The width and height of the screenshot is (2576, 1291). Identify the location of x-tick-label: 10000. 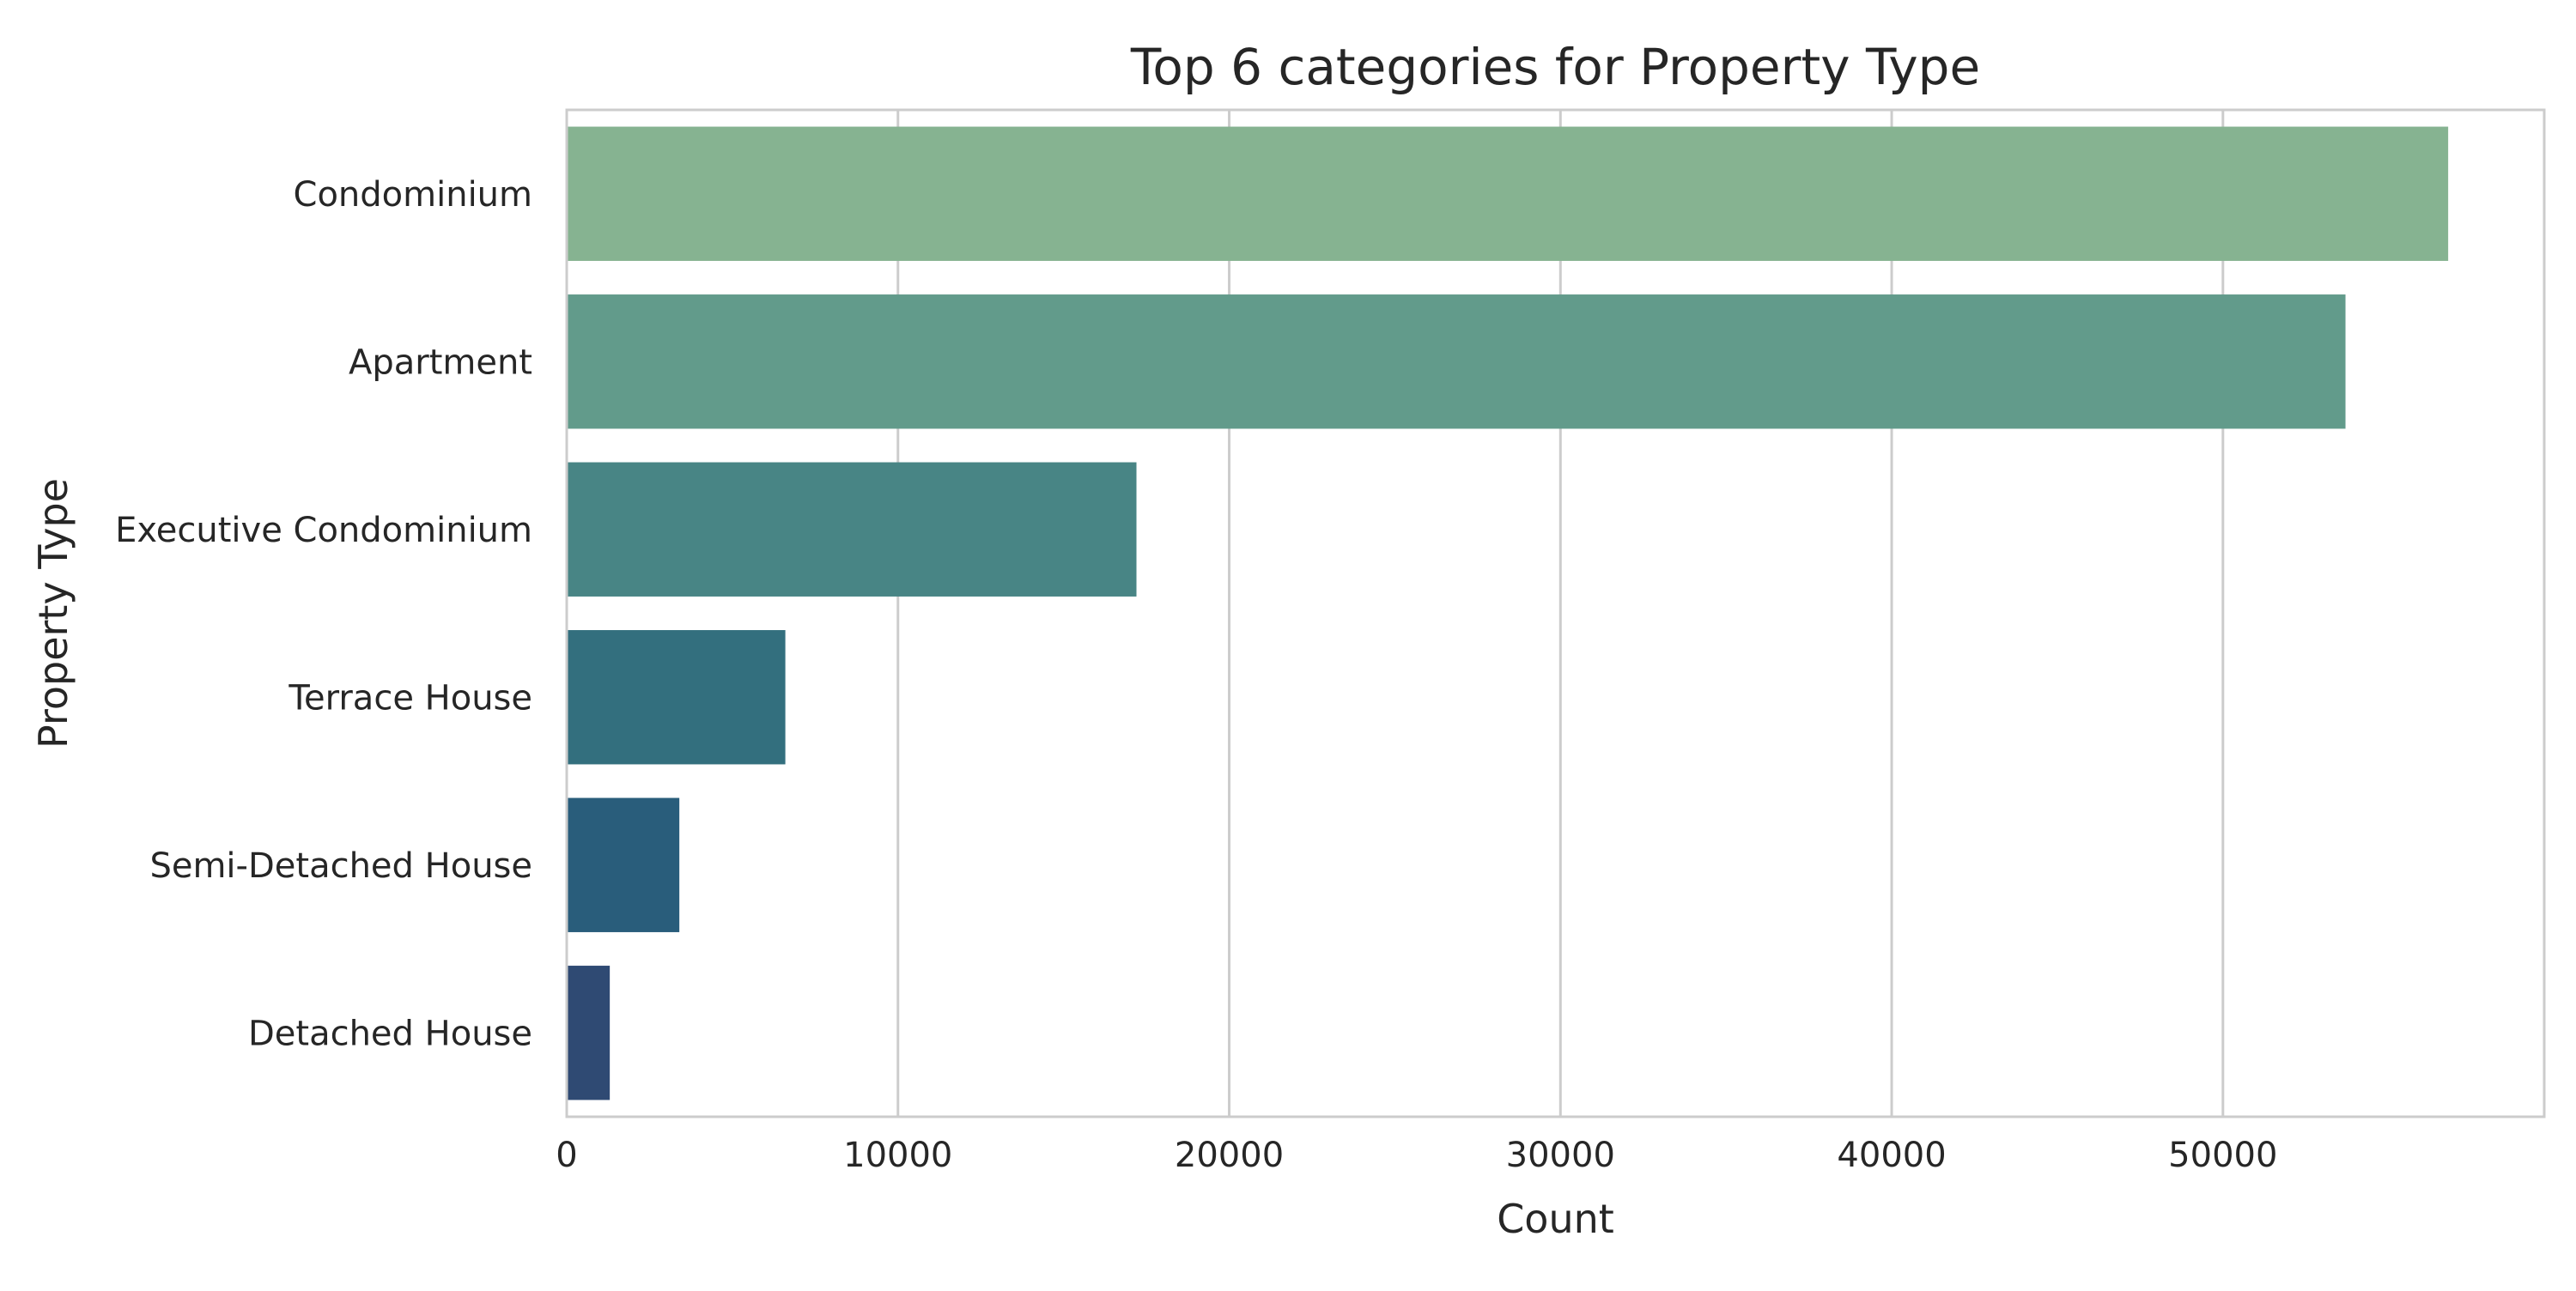
(897, 1155).